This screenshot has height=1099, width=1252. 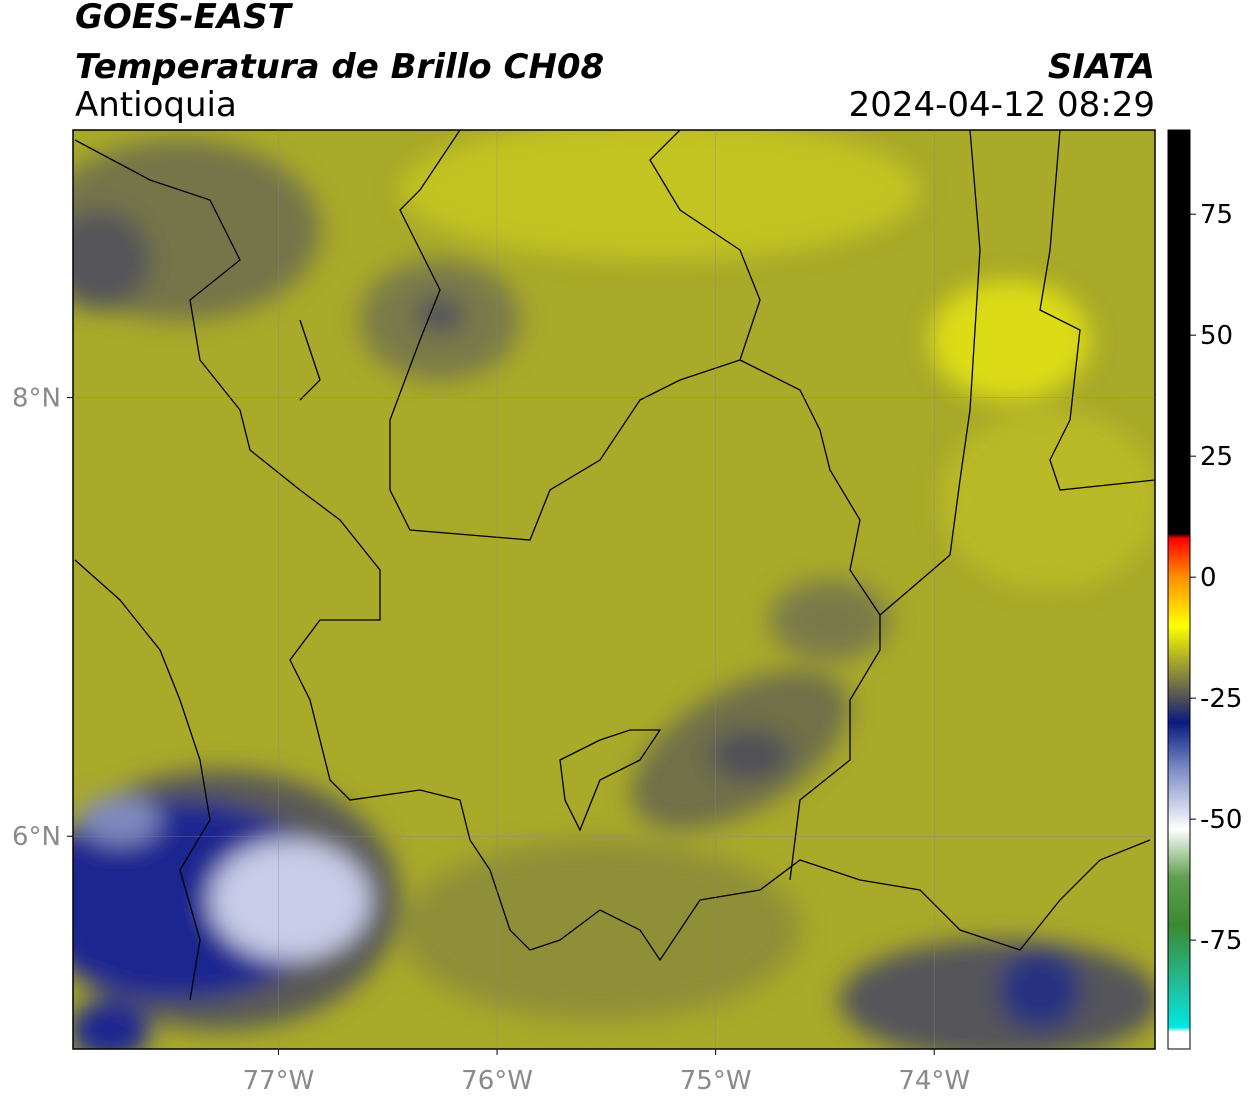 What do you see at coordinates (36, 399) in the screenshot?
I see `y-tick-label: 8°N` at bounding box center [36, 399].